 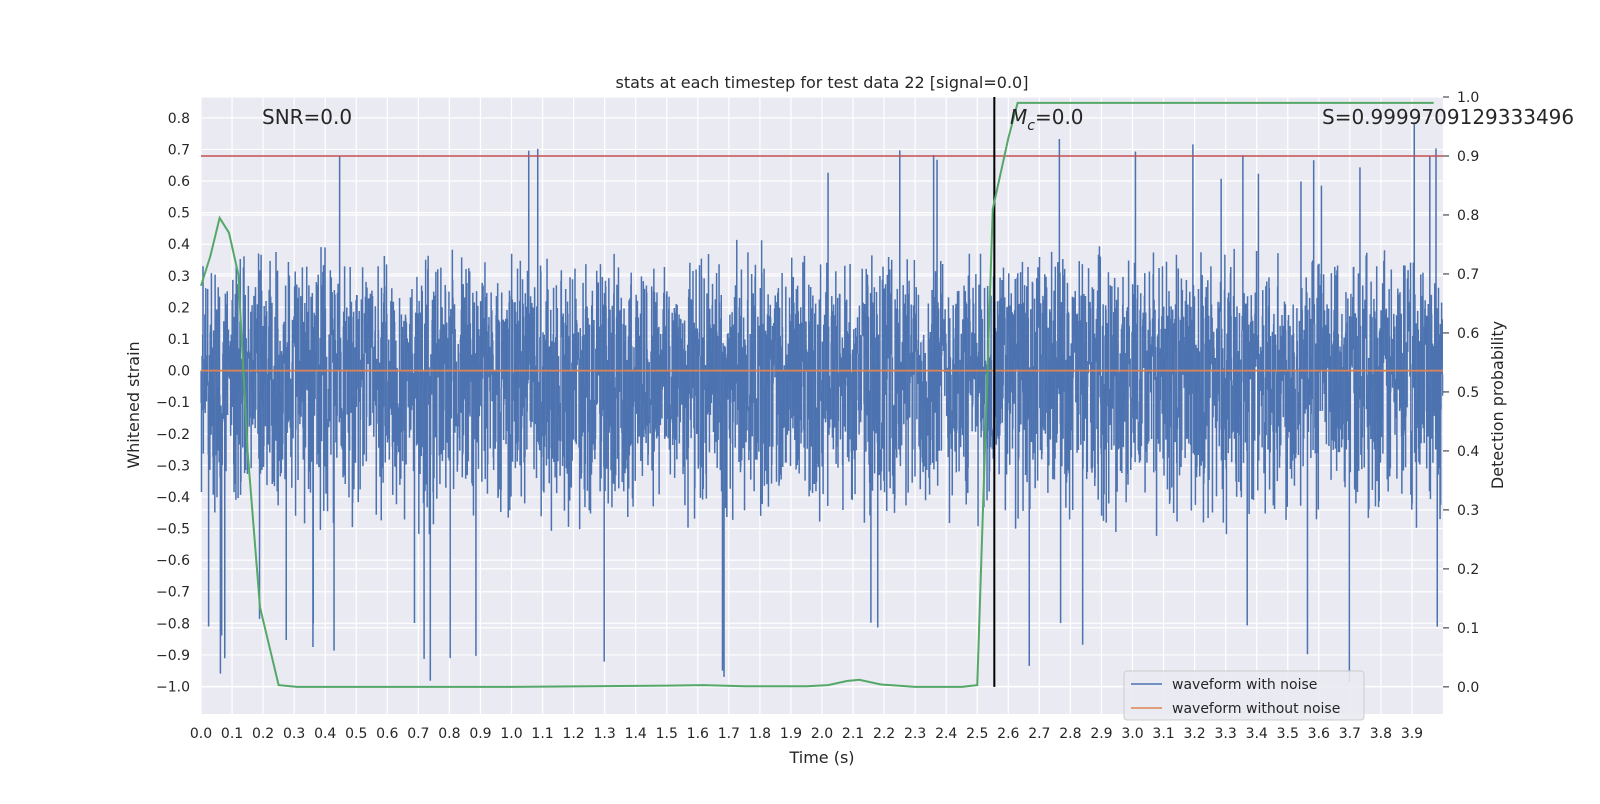 I want to click on x-tick-label: 1.4, so click(x=636, y=734).